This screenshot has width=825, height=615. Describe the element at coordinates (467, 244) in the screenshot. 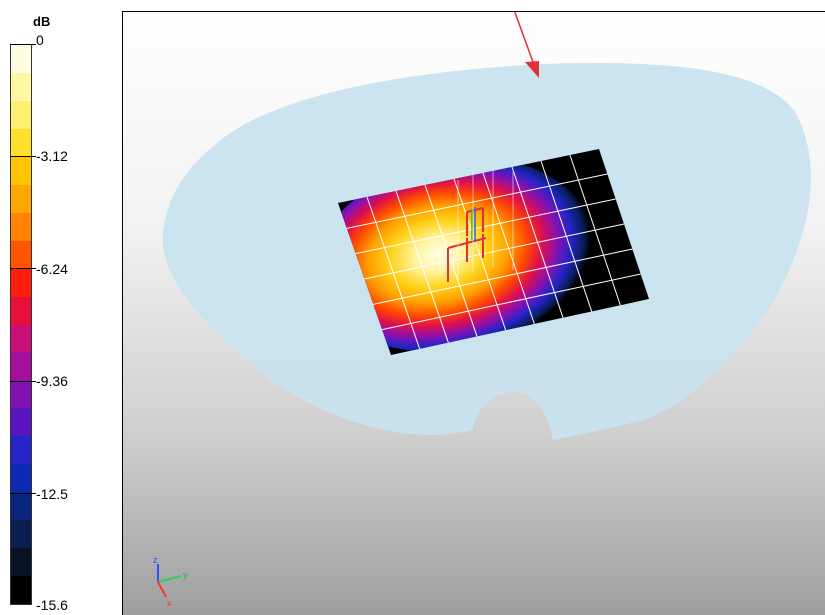

I see `dipole-antenna` at that location.